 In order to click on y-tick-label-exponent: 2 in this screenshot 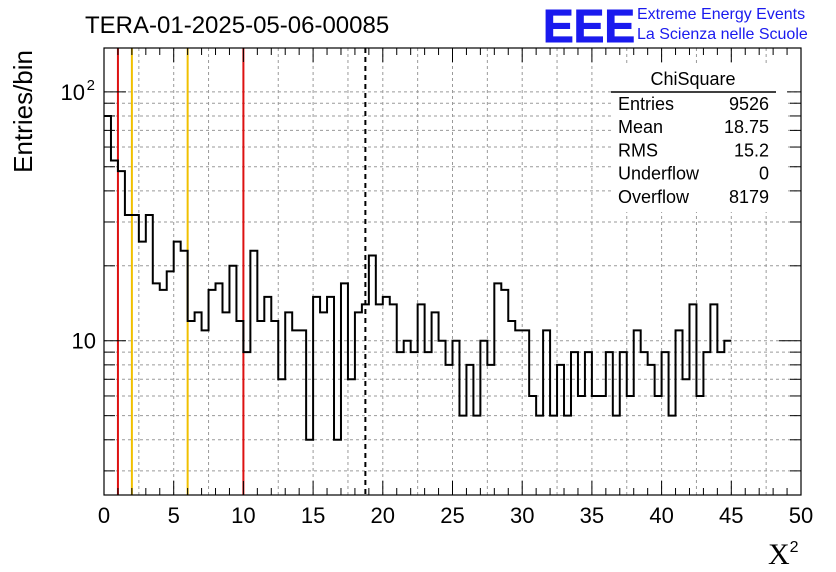, I will do `click(91, 85)`.